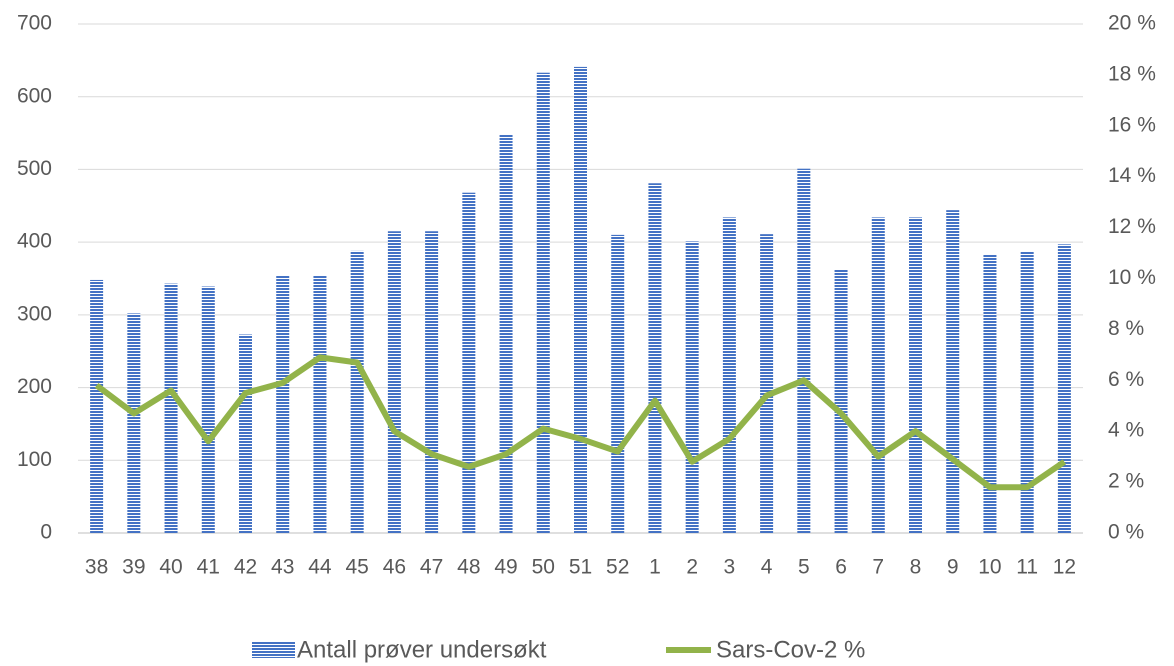  What do you see at coordinates (282, 567) in the screenshot?
I see `x-tick-label: 43` at bounding box center [282, 567].